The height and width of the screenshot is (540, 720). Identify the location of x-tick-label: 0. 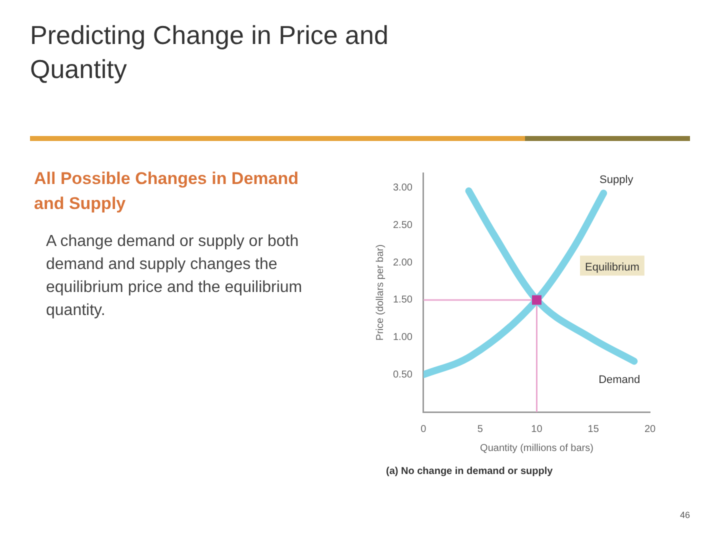
(423, 429).